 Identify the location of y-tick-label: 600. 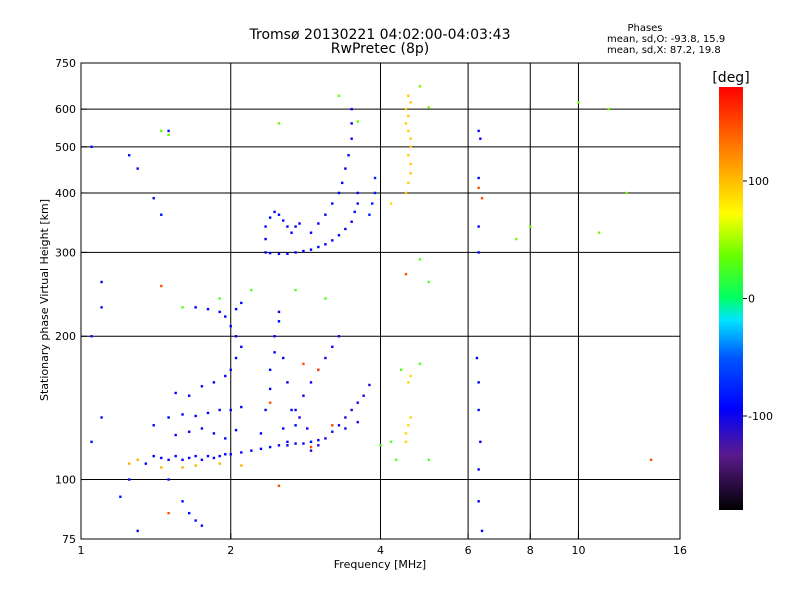
(65, 109).